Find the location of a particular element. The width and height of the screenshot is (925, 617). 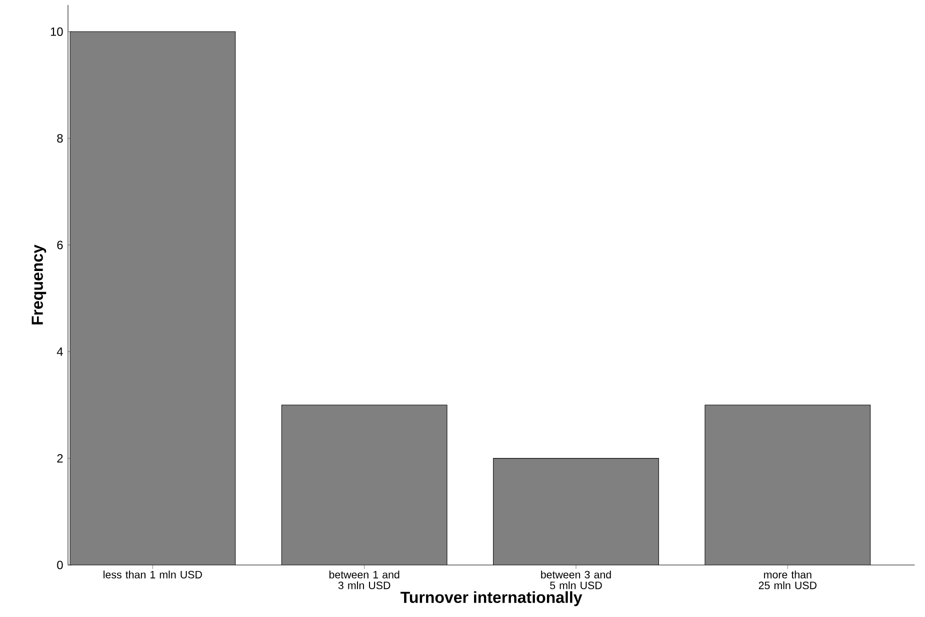

y-axis-title: Frequency is located at coordinates (39, 284).